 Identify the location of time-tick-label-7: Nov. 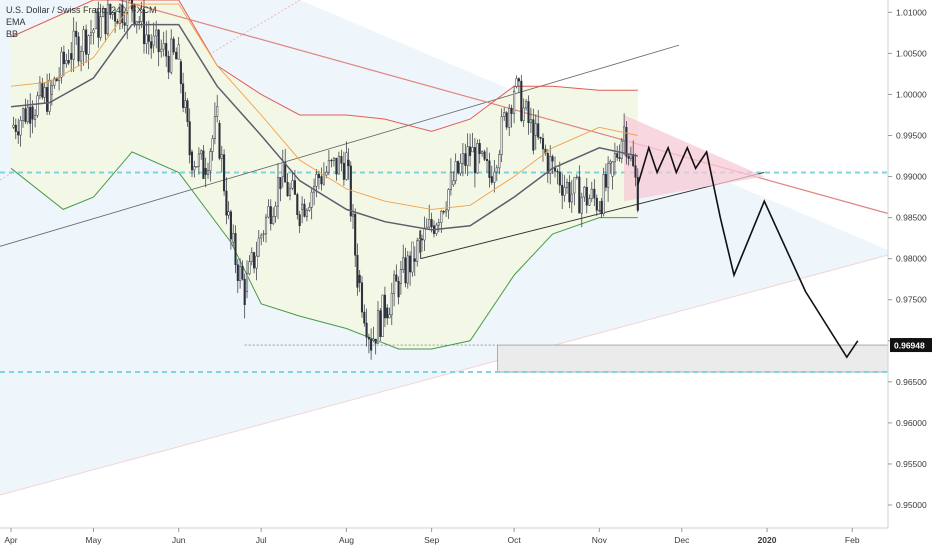
(600, 540).